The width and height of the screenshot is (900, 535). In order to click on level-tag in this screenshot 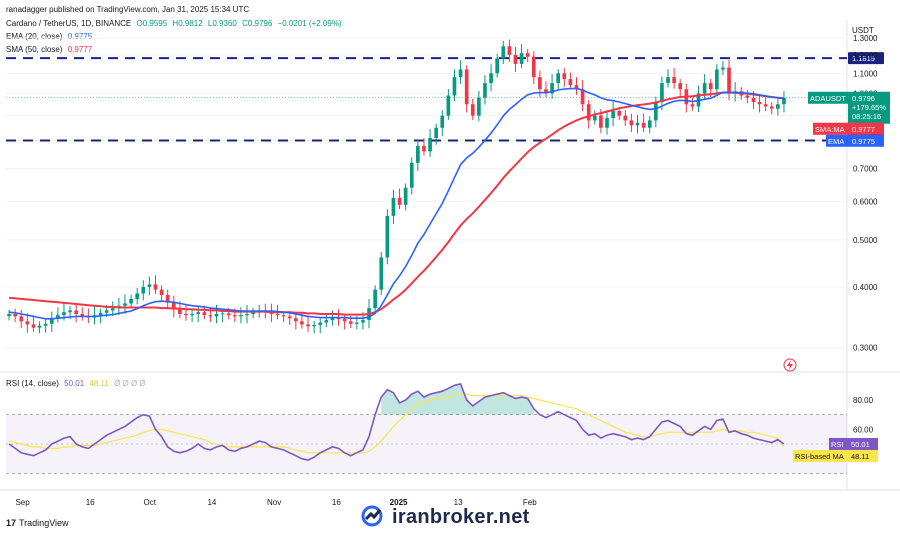, I will do `click(866, 58)`.